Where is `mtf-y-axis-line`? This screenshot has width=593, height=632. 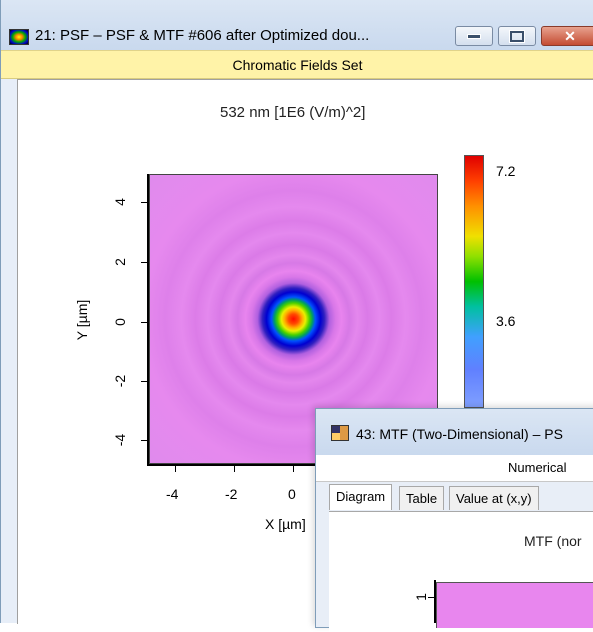 mtf-y-axis-line is located at coordinates (435, 601).